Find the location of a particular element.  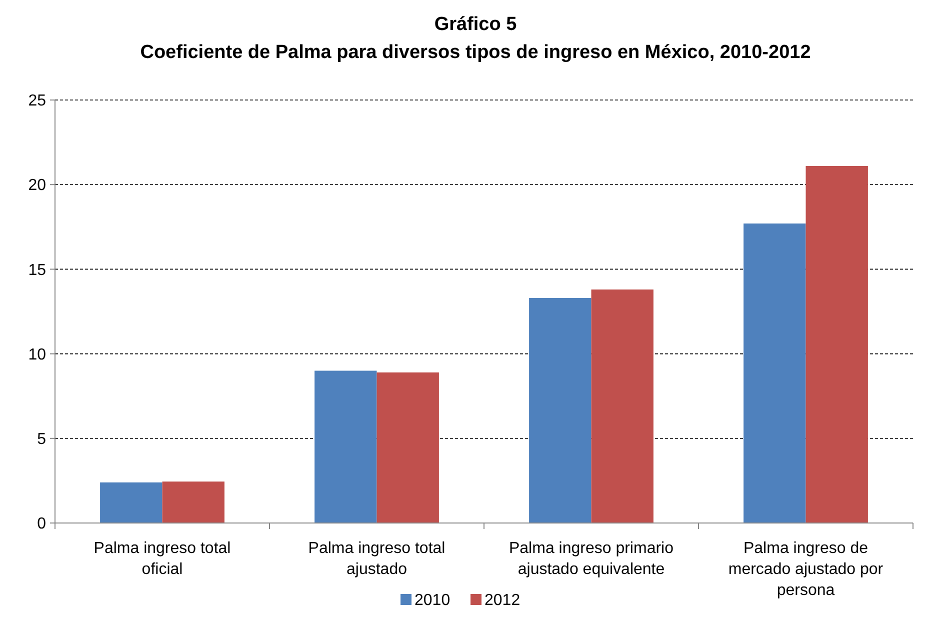

y-tick-label: 15 is located at coordinates (37, 270).